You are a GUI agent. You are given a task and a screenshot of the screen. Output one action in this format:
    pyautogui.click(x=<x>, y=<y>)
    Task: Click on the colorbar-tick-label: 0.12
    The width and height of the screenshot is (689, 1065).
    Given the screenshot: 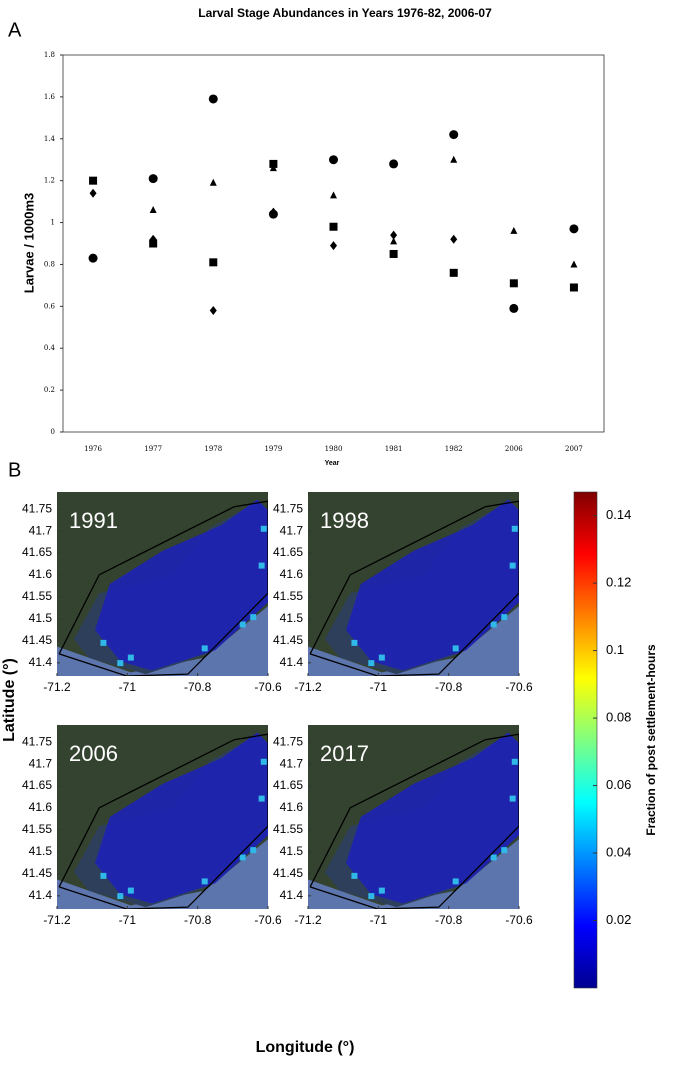 What is the action you would take?
    pyautogui.click(x=618, y=582)
    